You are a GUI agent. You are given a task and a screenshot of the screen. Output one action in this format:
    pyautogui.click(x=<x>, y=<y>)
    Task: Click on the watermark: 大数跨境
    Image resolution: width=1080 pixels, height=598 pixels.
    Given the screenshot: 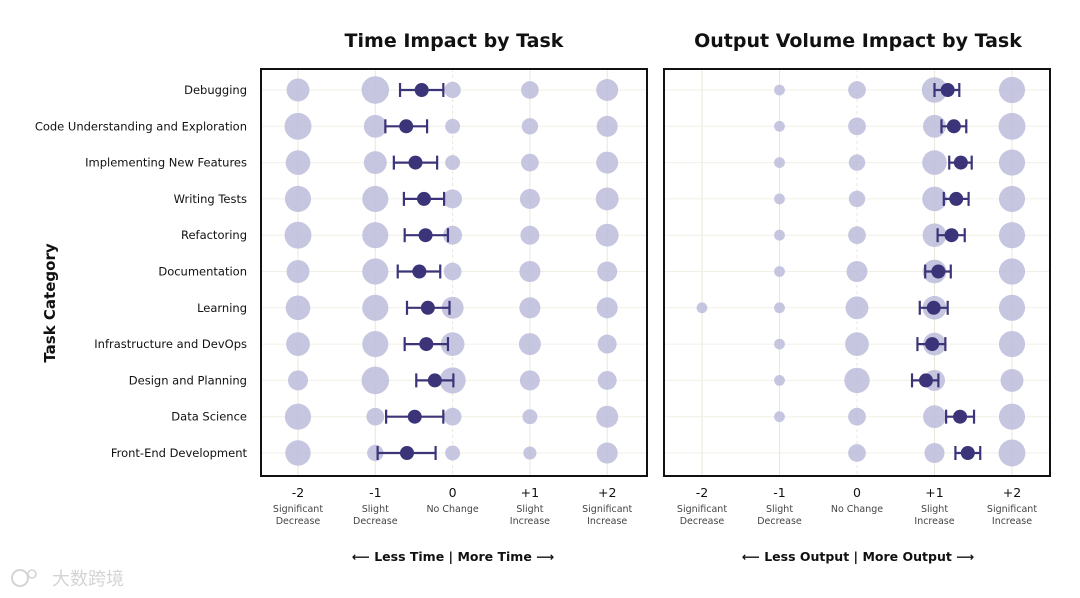 What is the action you would take?
    pyautogui.click(x=67, y=579)
    